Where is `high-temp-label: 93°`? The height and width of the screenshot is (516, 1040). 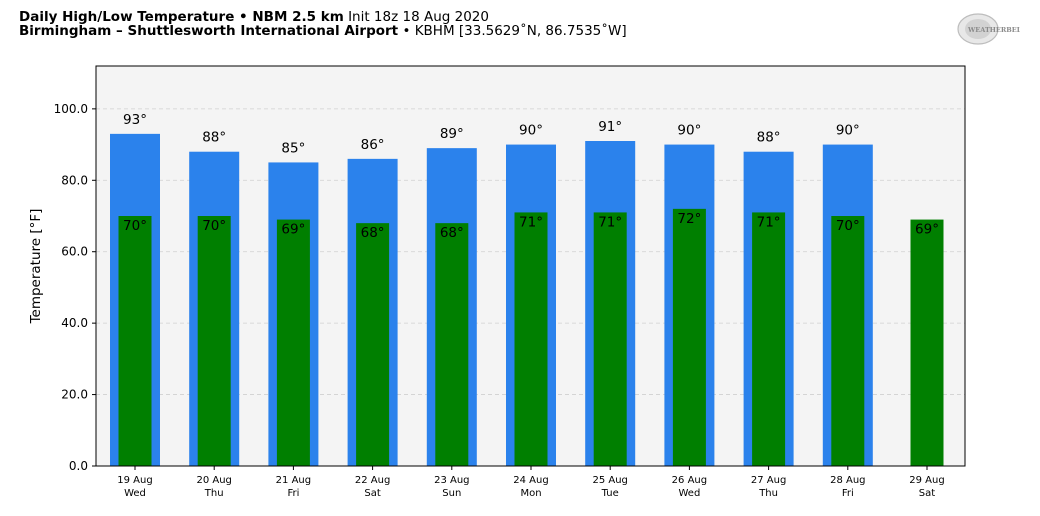
high-temp-label: 93° is located at coordinates (135, 120).